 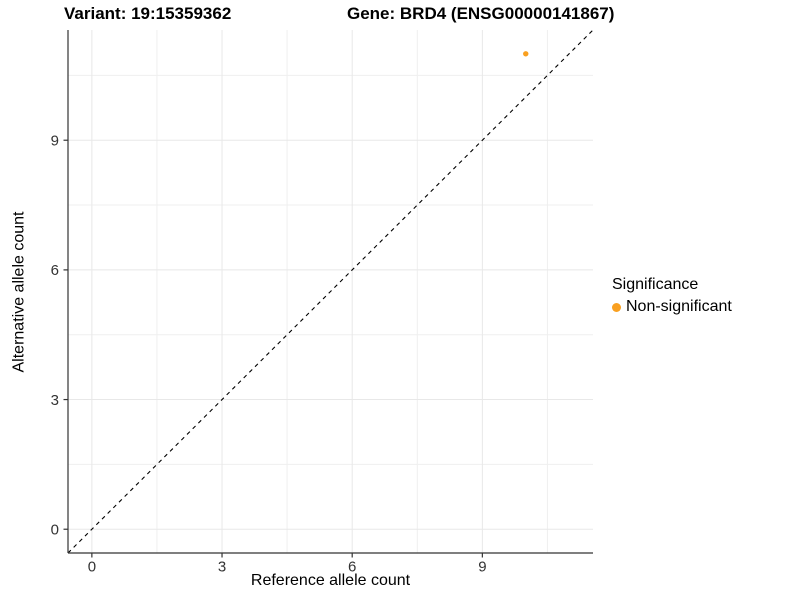 What do you see at coordinates (616, 307) in the screenshot?
I see `legend-dot-icon` at bounding box center [616, 307].